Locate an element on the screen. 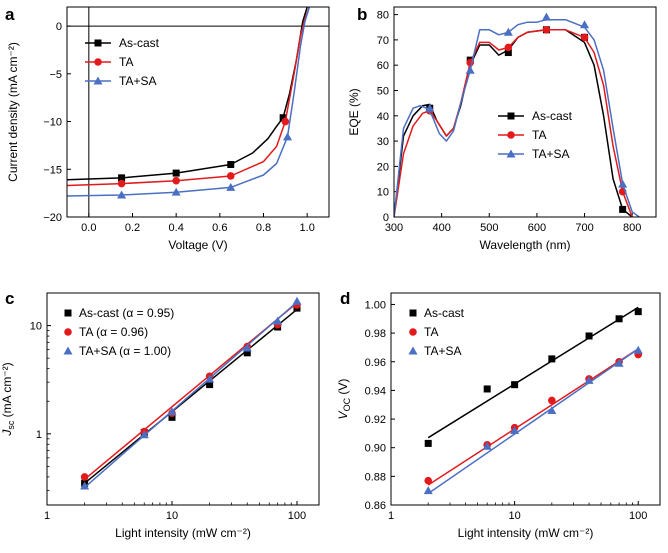 Image resolution: width=668 pixels, height=553 pixels. x-tick-label: 1 is located at coordinates (47, 516).